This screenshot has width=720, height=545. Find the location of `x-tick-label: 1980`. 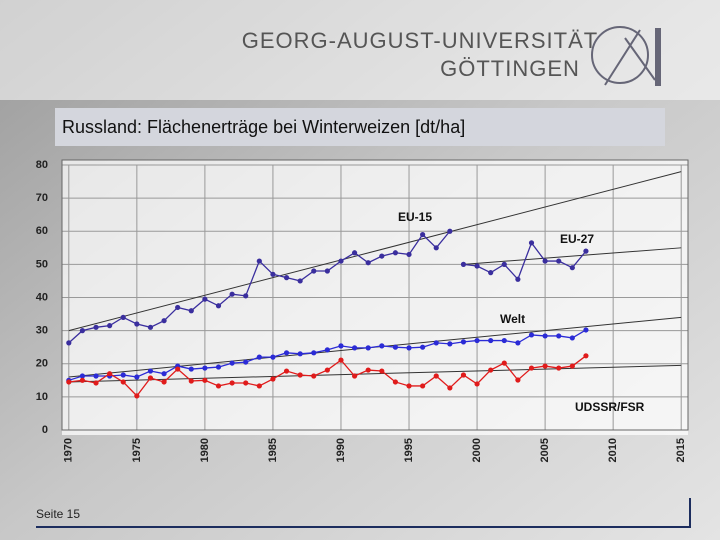

x-tick-label: 1980 is located at coordinates (205, 450).